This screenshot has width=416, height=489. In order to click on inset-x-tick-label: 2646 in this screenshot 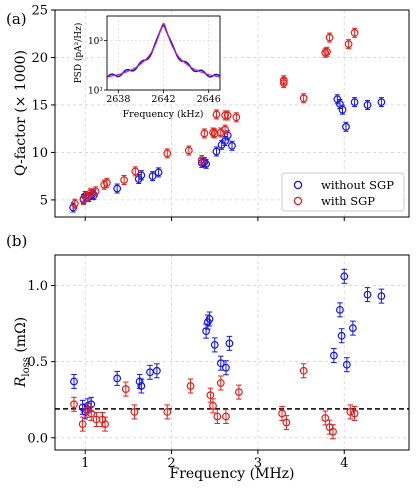, I will do `click(209, 99)`.